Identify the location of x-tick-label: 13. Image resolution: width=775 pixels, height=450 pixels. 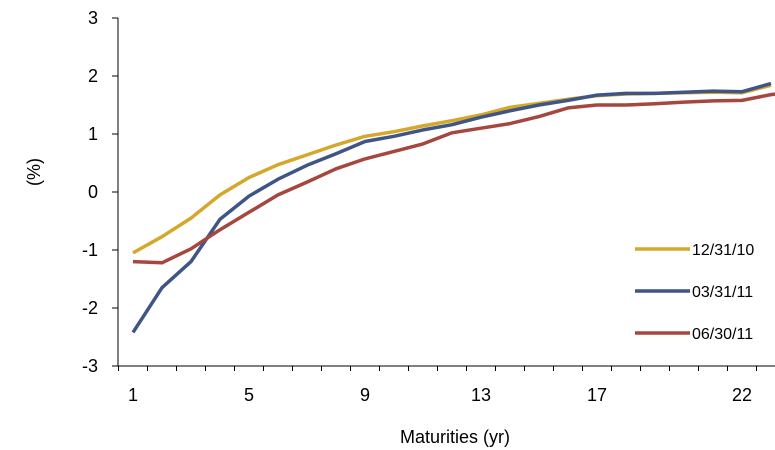
(481, 395).